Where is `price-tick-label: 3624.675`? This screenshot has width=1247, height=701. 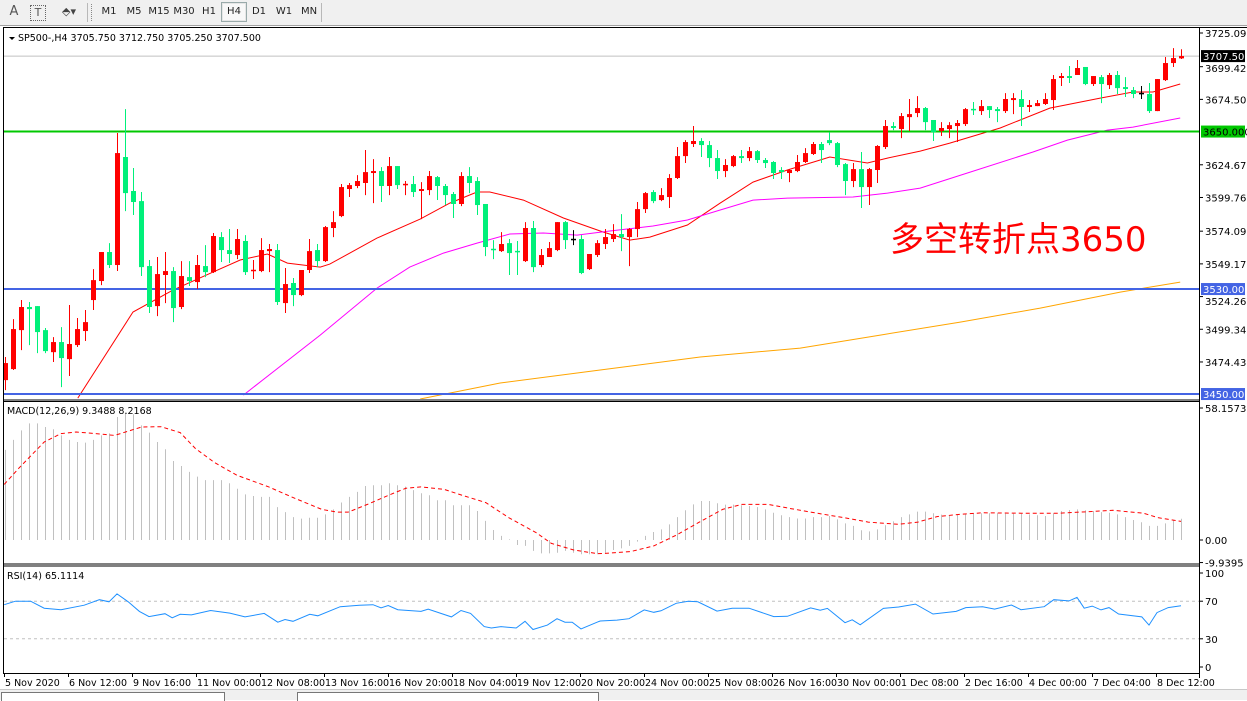
price-tick-label: 3624.675 is located at coordinates (1226, 166).